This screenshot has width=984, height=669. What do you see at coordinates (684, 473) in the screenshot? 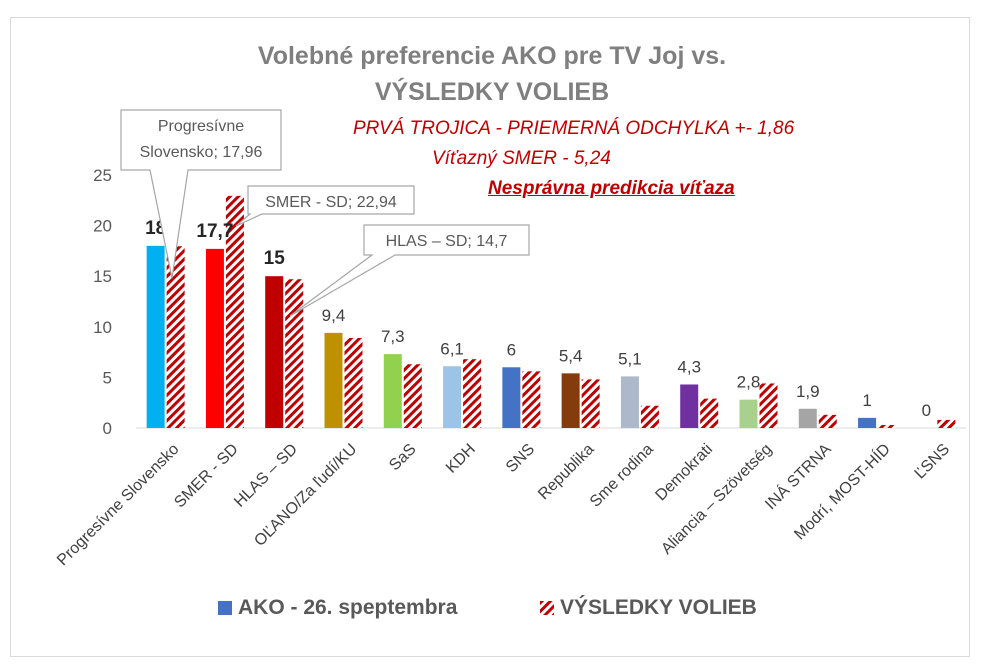
I see `category-label: Demokrati` at bounding box center [684, 473].